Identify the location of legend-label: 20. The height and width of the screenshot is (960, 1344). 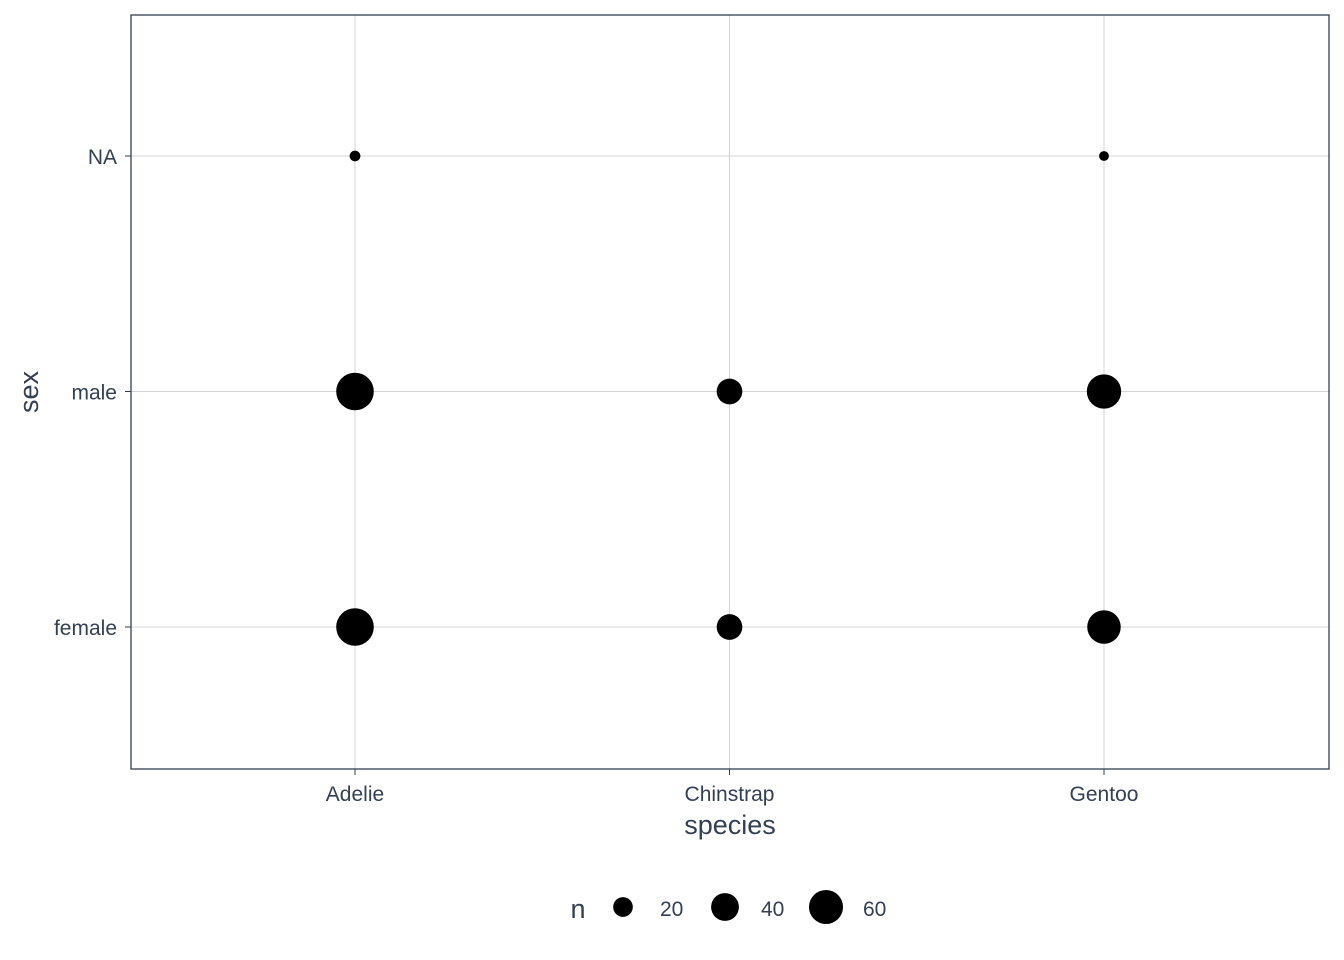
(671, 909).